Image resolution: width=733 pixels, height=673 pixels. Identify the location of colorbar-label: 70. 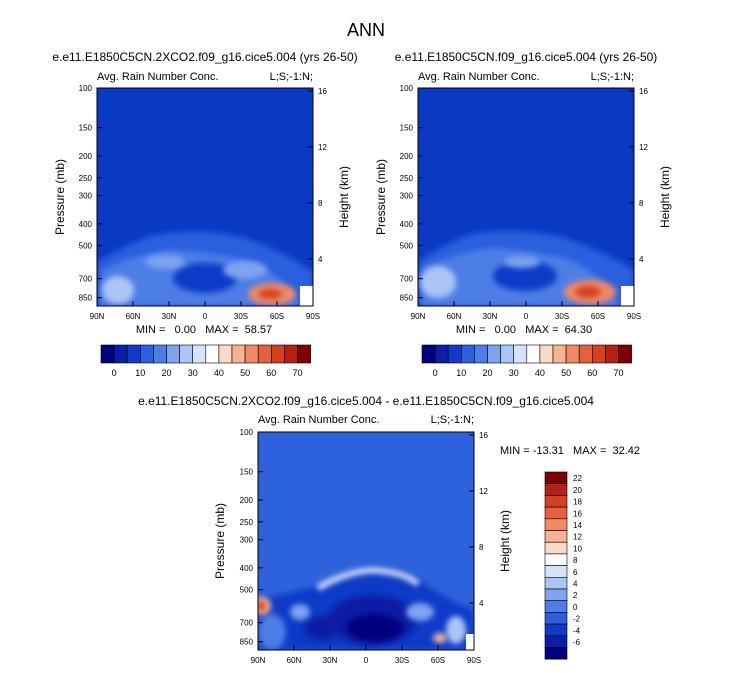
(297, 373).